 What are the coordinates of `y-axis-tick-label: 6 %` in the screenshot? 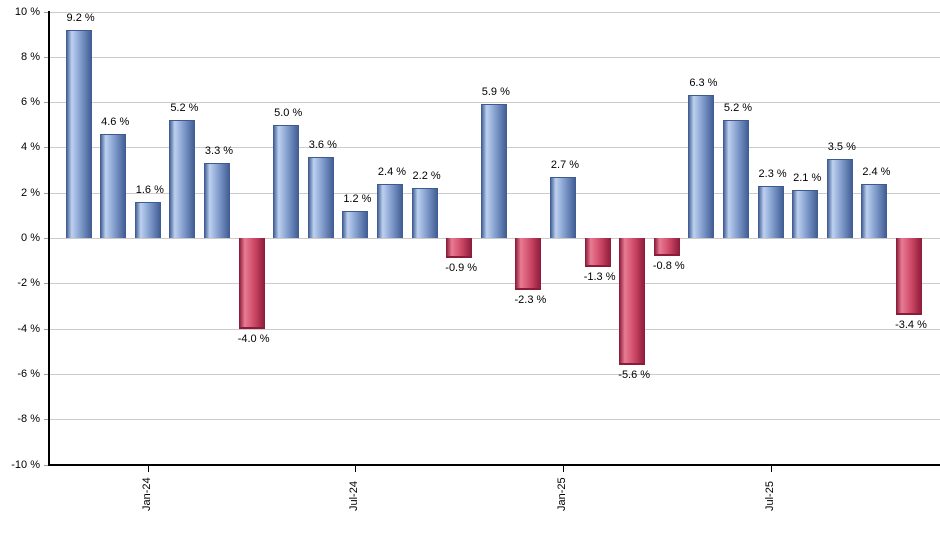 It's located at (30, 102).